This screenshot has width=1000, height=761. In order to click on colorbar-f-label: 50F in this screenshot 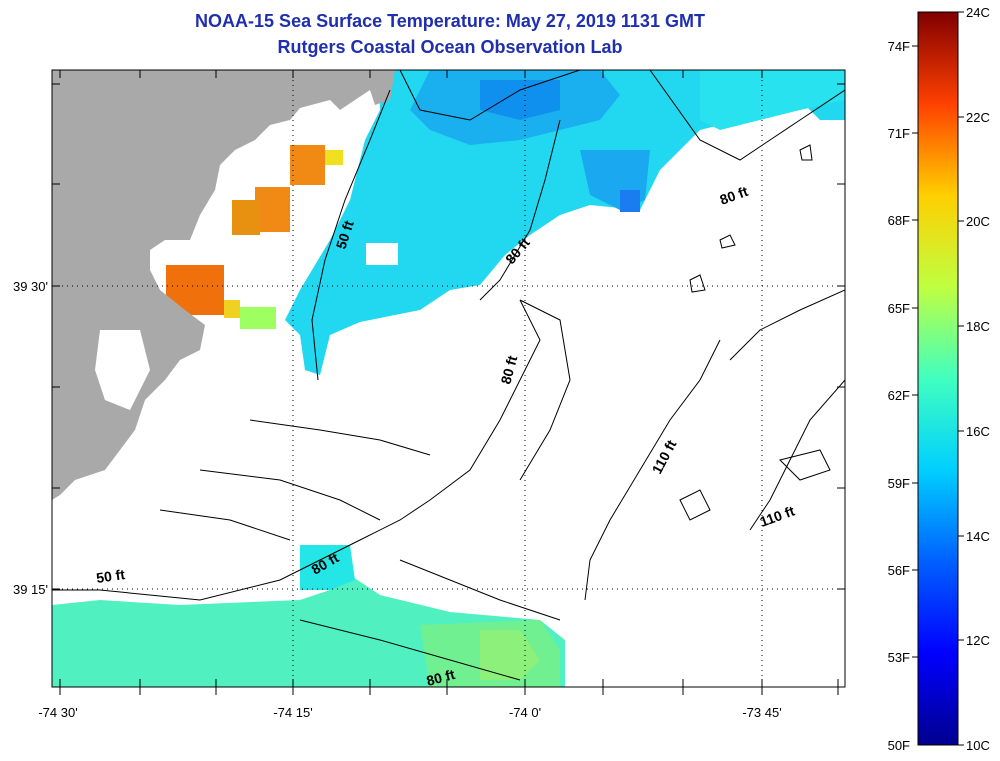, I will do `click(899, 745)`.